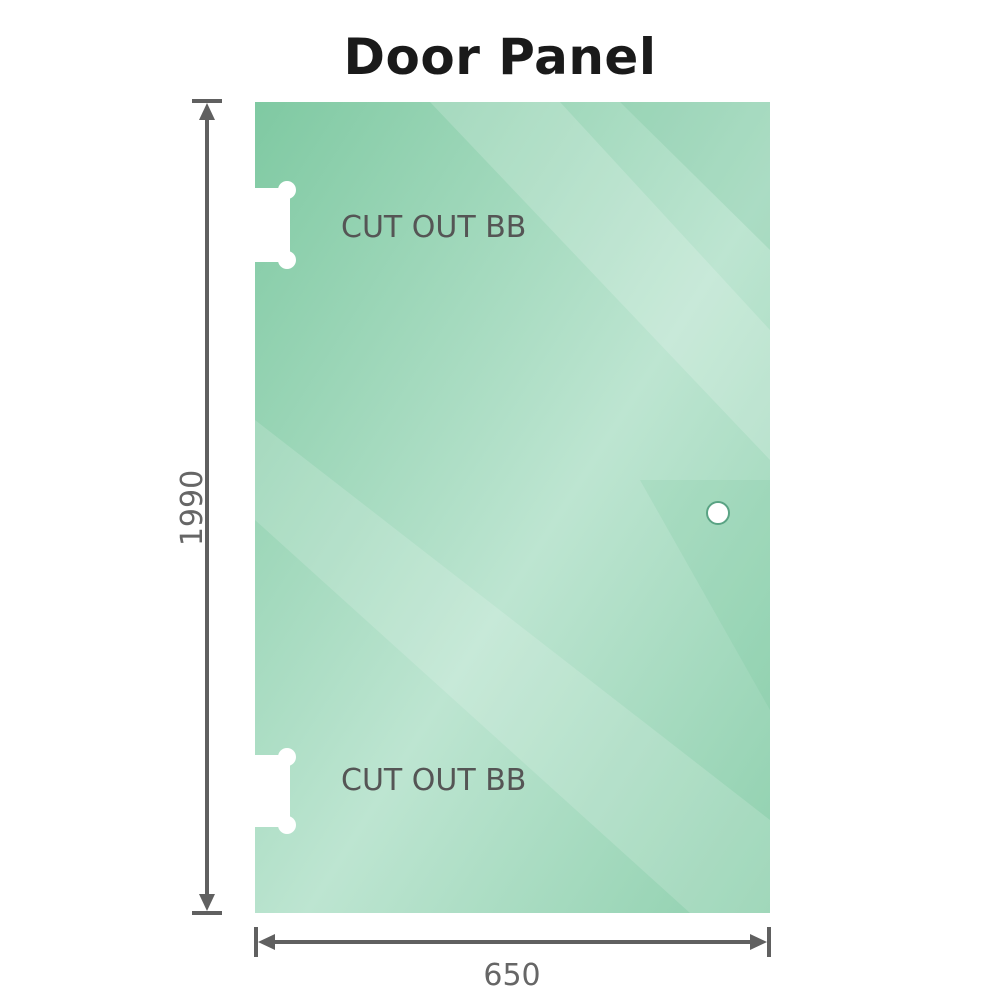 The image size is (1000, 1000). Describe the element at coordinates (273, 791) in the screenshot. I see `cutout-bottom` at that location.